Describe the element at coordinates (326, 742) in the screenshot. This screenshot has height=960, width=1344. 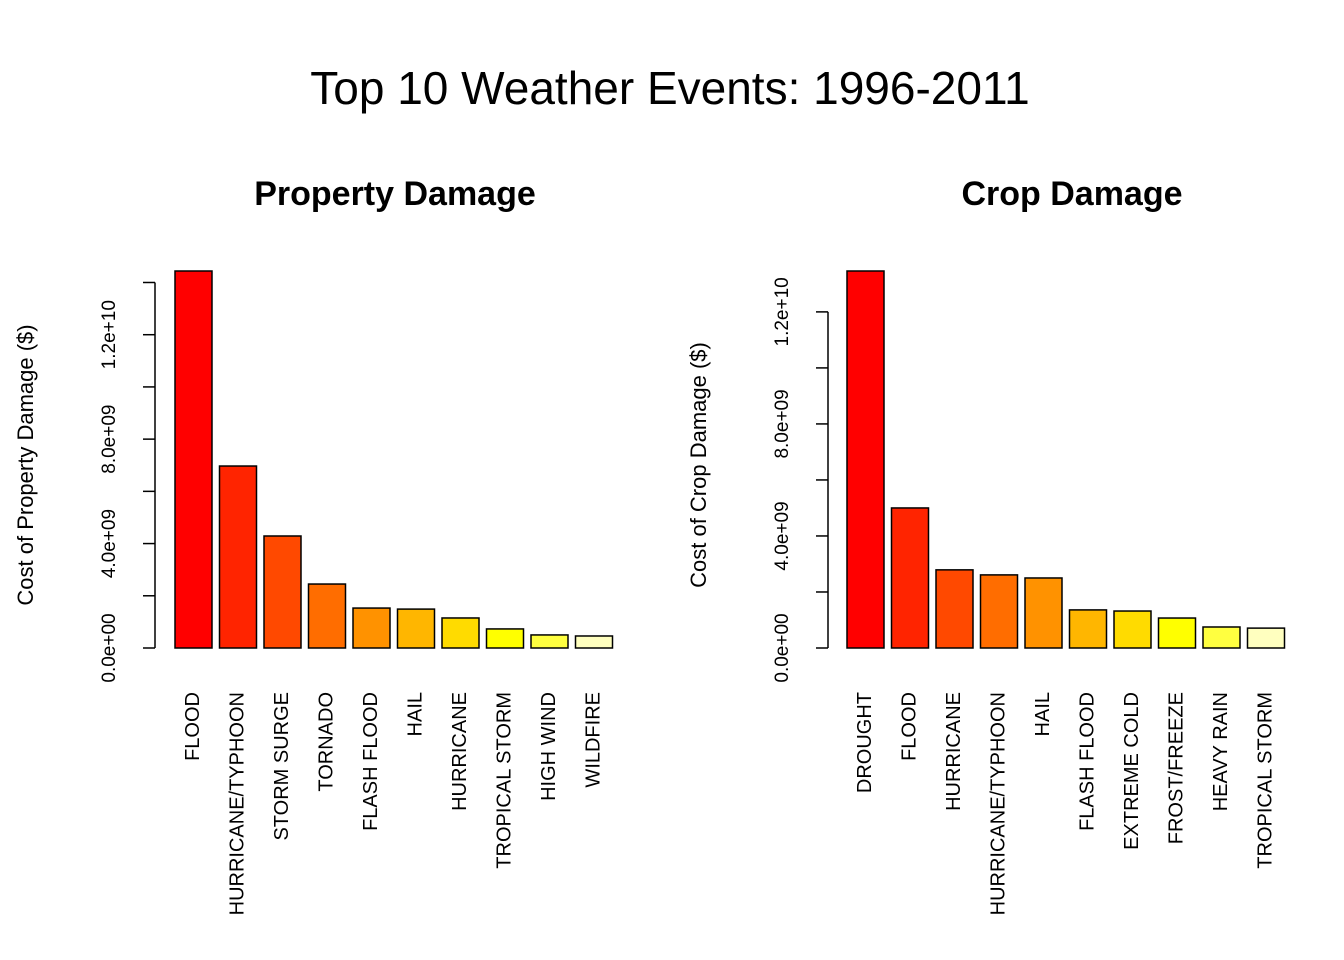
I see `x-tick-label: TORNADO` at that location.